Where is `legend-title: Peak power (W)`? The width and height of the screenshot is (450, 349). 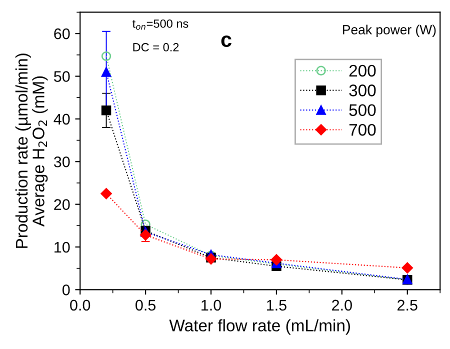 legend-title: Peak power (W) is located at coordinates (389, 30).